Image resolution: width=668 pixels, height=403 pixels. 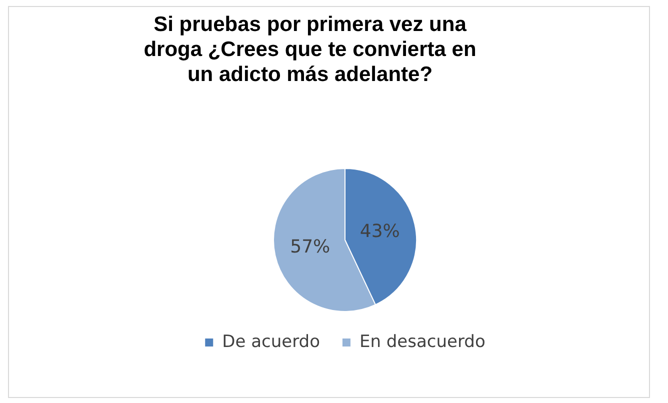 I want to click on data-label: 57%, so click(x=310, y=247).